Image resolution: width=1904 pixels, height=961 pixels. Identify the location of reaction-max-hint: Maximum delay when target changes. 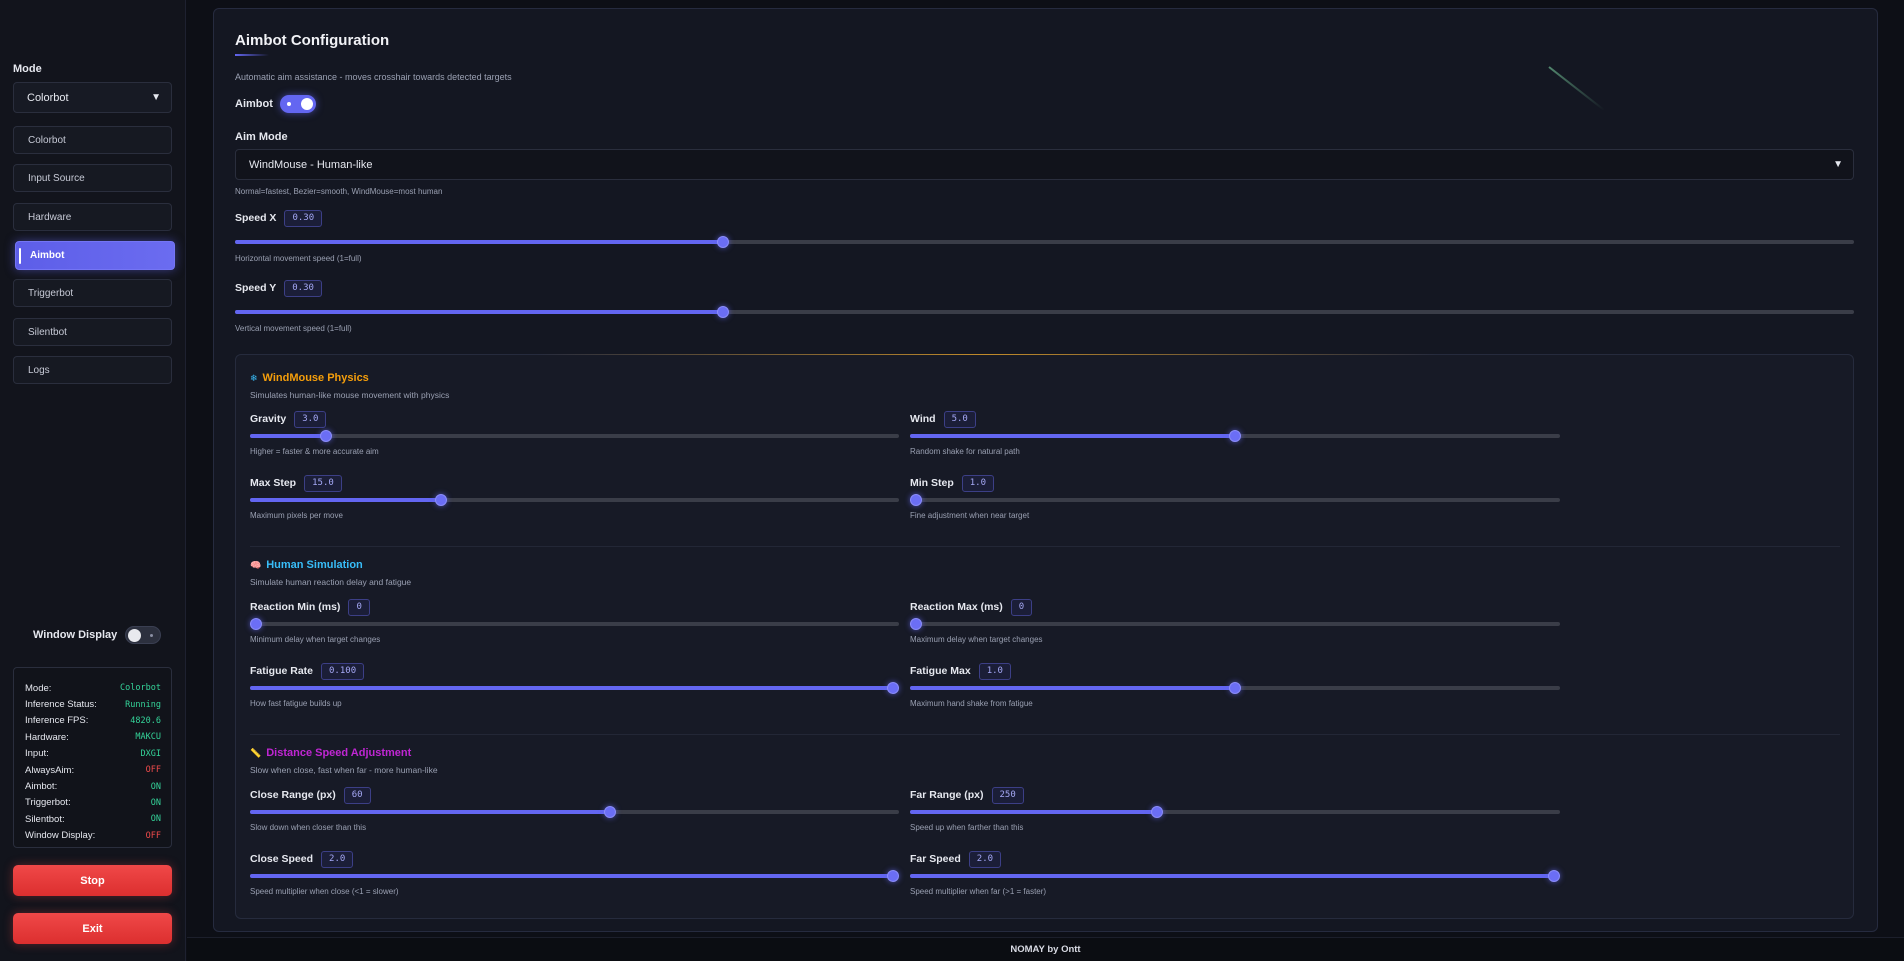
(976, 639).